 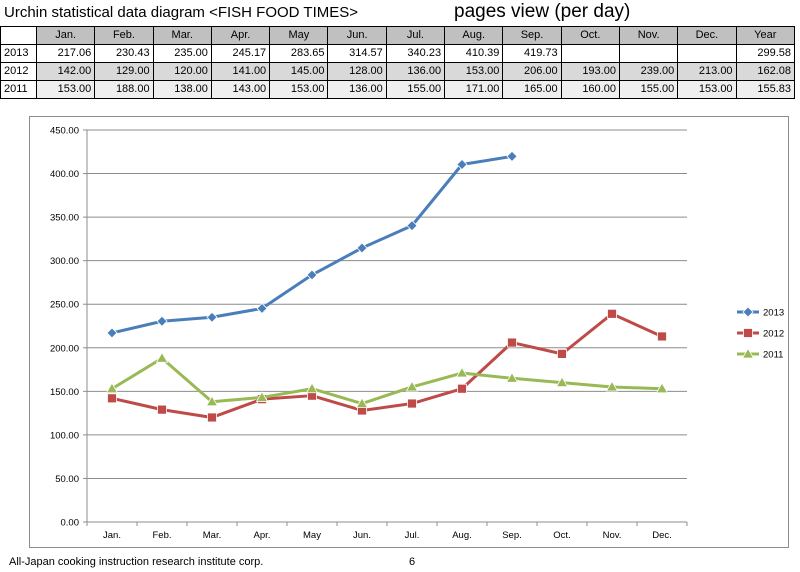 I want to click on legend-label-2011: 2011, so click(x=773, y=355).